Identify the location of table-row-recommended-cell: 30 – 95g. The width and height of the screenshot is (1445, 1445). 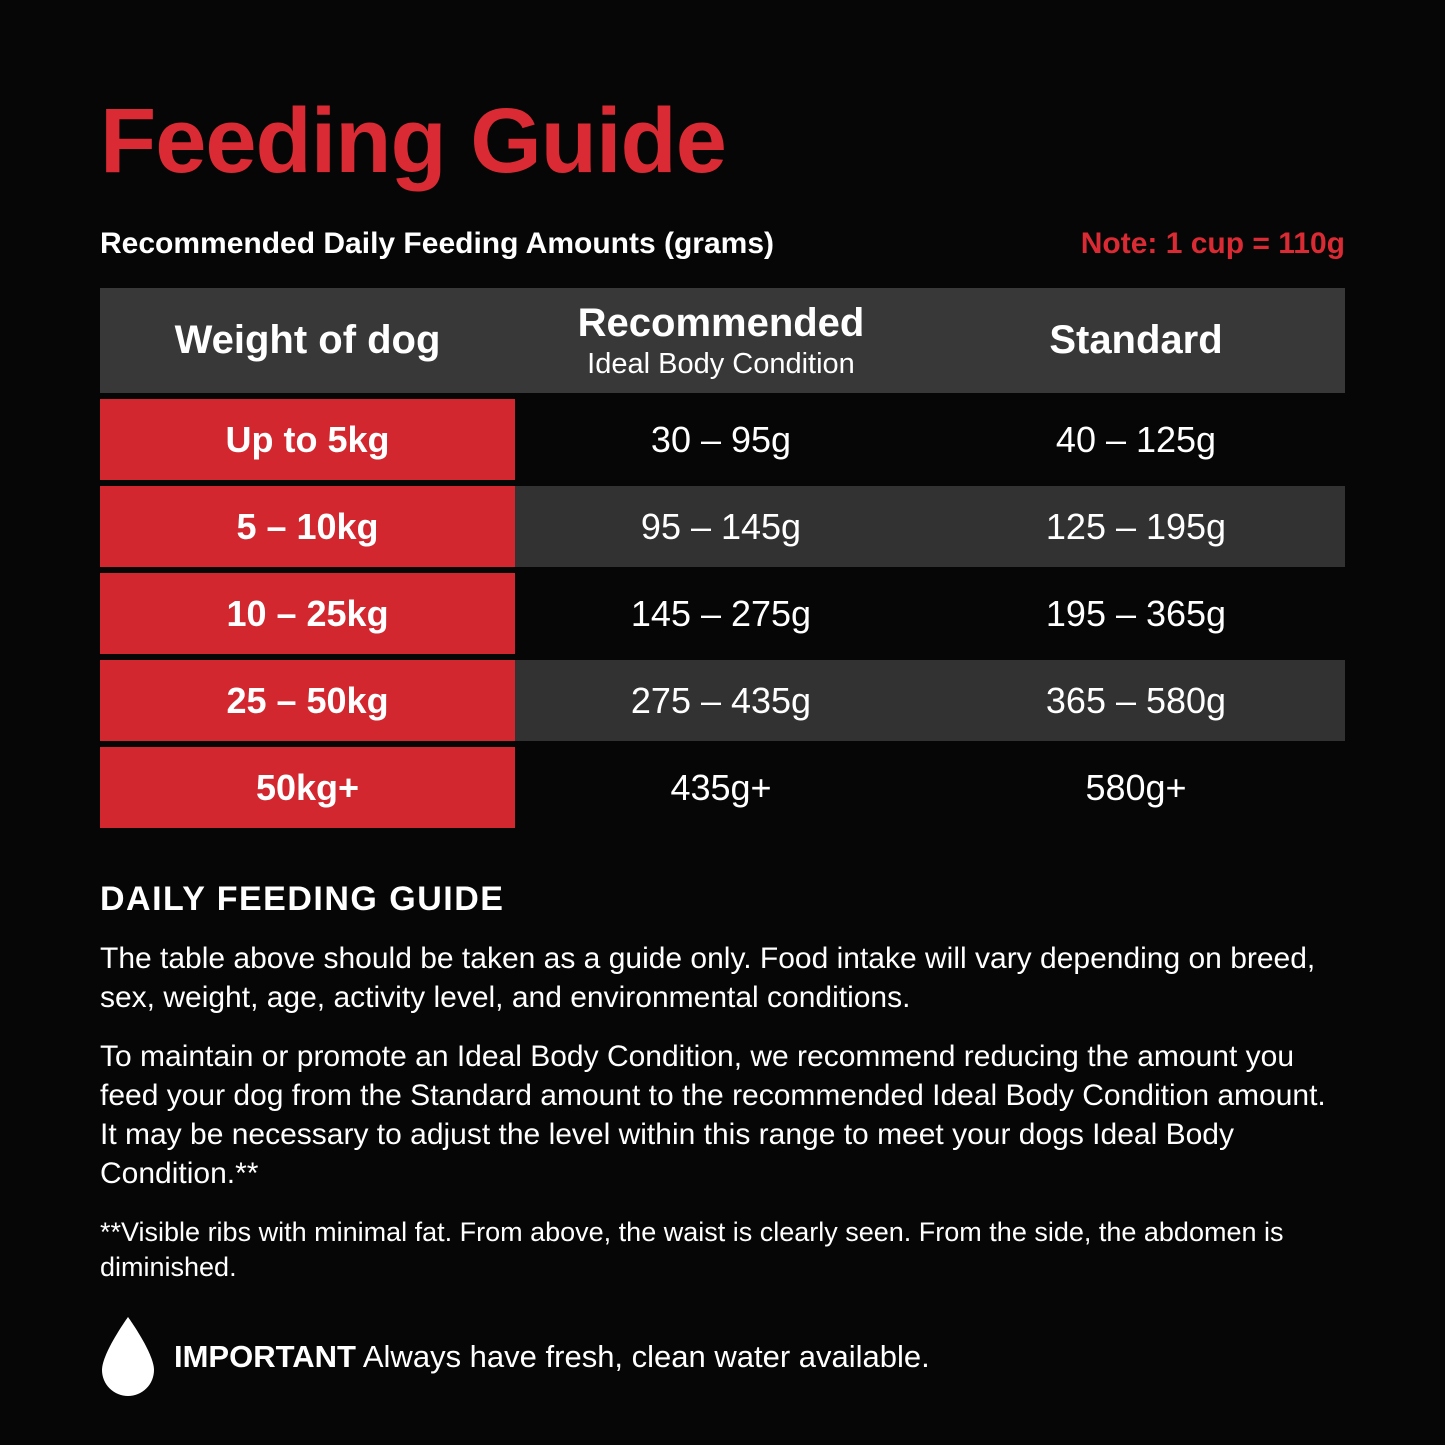
(721, 439).